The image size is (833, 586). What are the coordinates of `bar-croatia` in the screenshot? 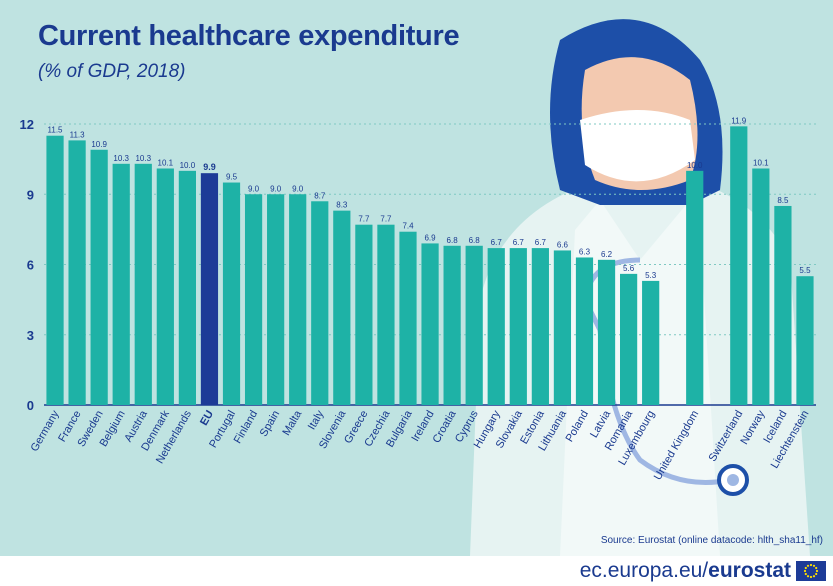 It's located at (452, 325).